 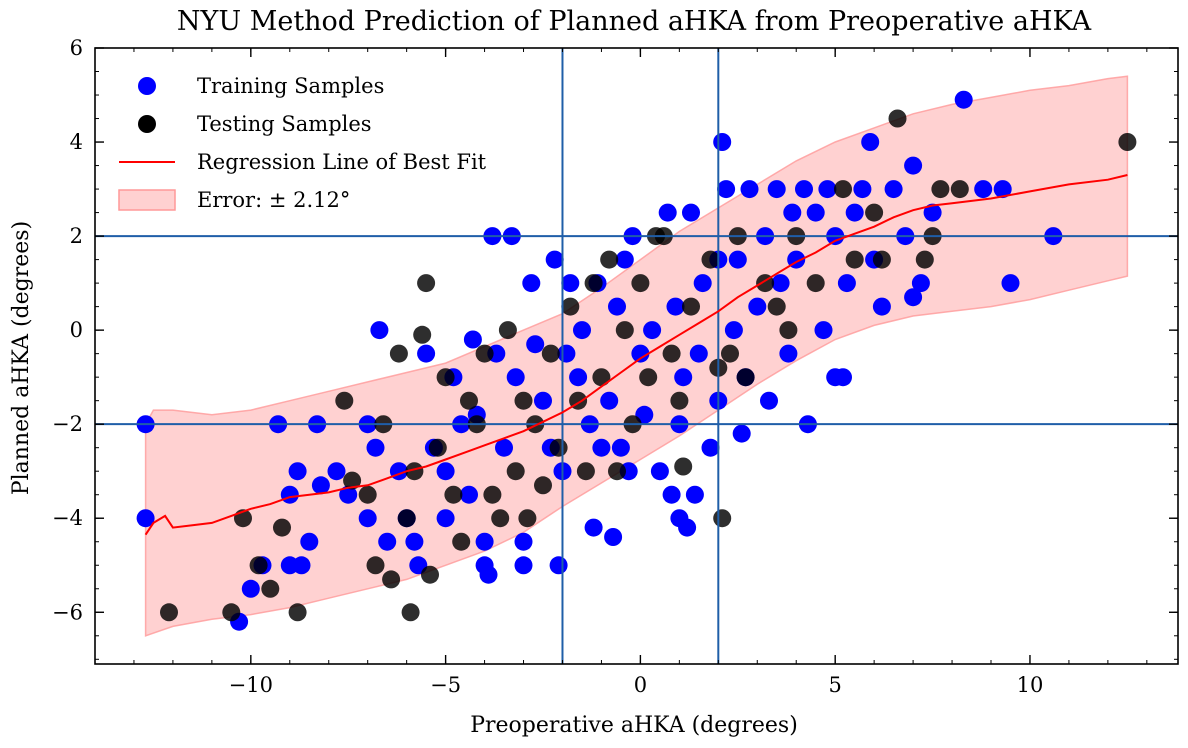 I want to click on y-tick-label: −4, so click(x=67, y=518).